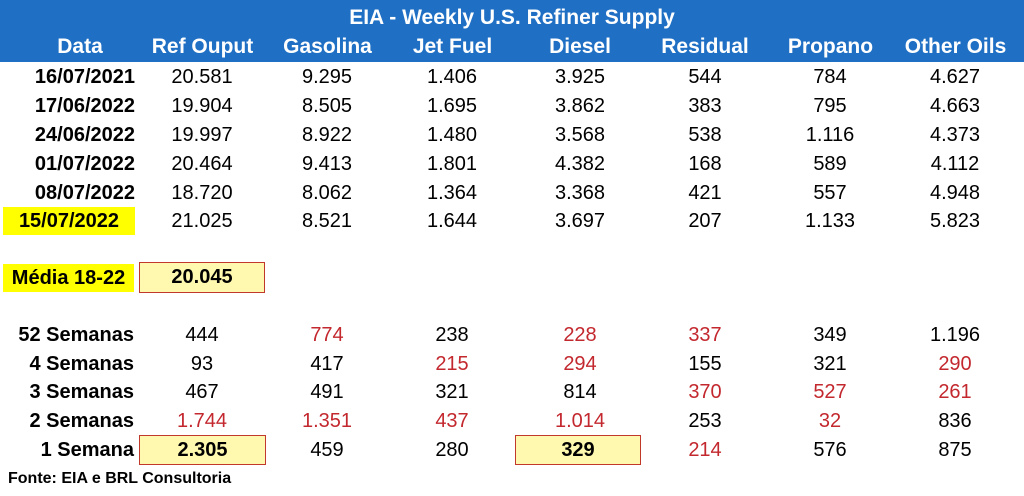  What do you see at coordinates (830, 135) in the screenshot?
I see `table-cell: 1.116` at bounding box center [830, 135].